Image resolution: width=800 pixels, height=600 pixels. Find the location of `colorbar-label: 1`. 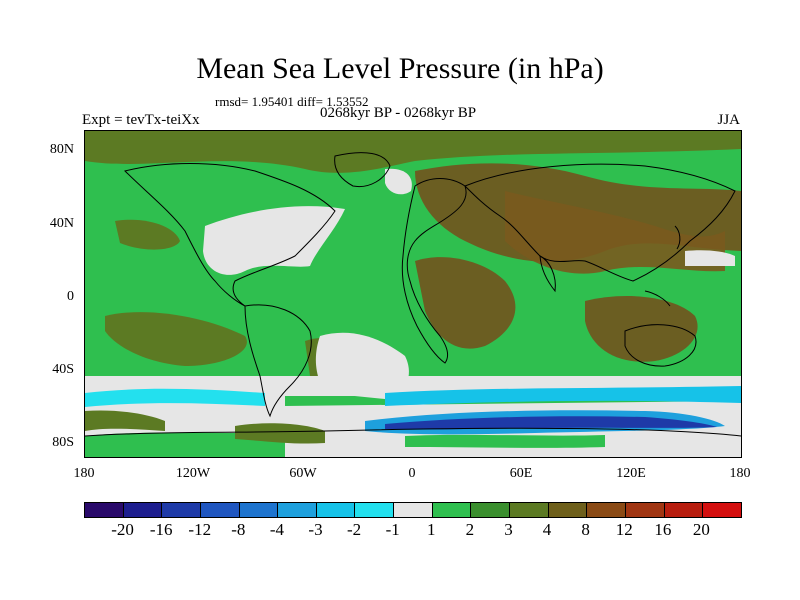

colorbar-label: 1 is located at coordinates (431, 529).